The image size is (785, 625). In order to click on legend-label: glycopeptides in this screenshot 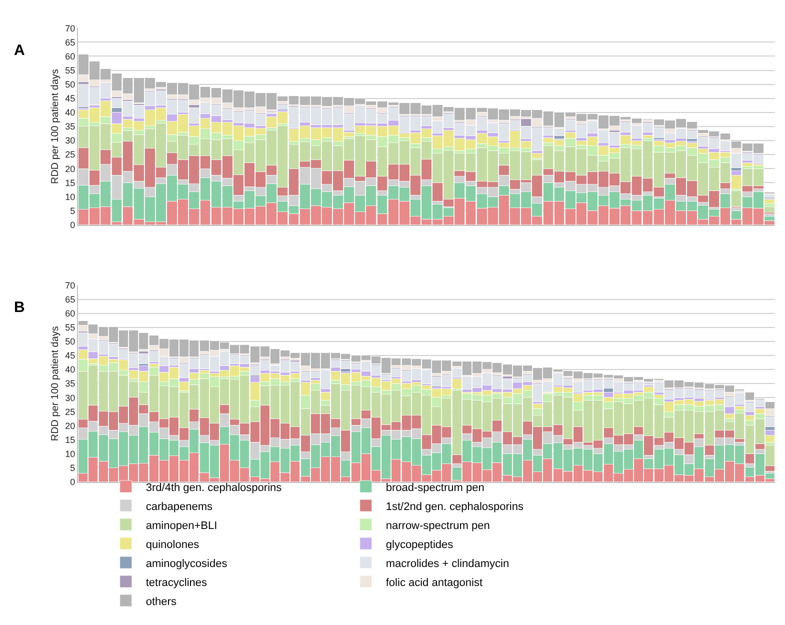, I will do `click(420, 544)`.